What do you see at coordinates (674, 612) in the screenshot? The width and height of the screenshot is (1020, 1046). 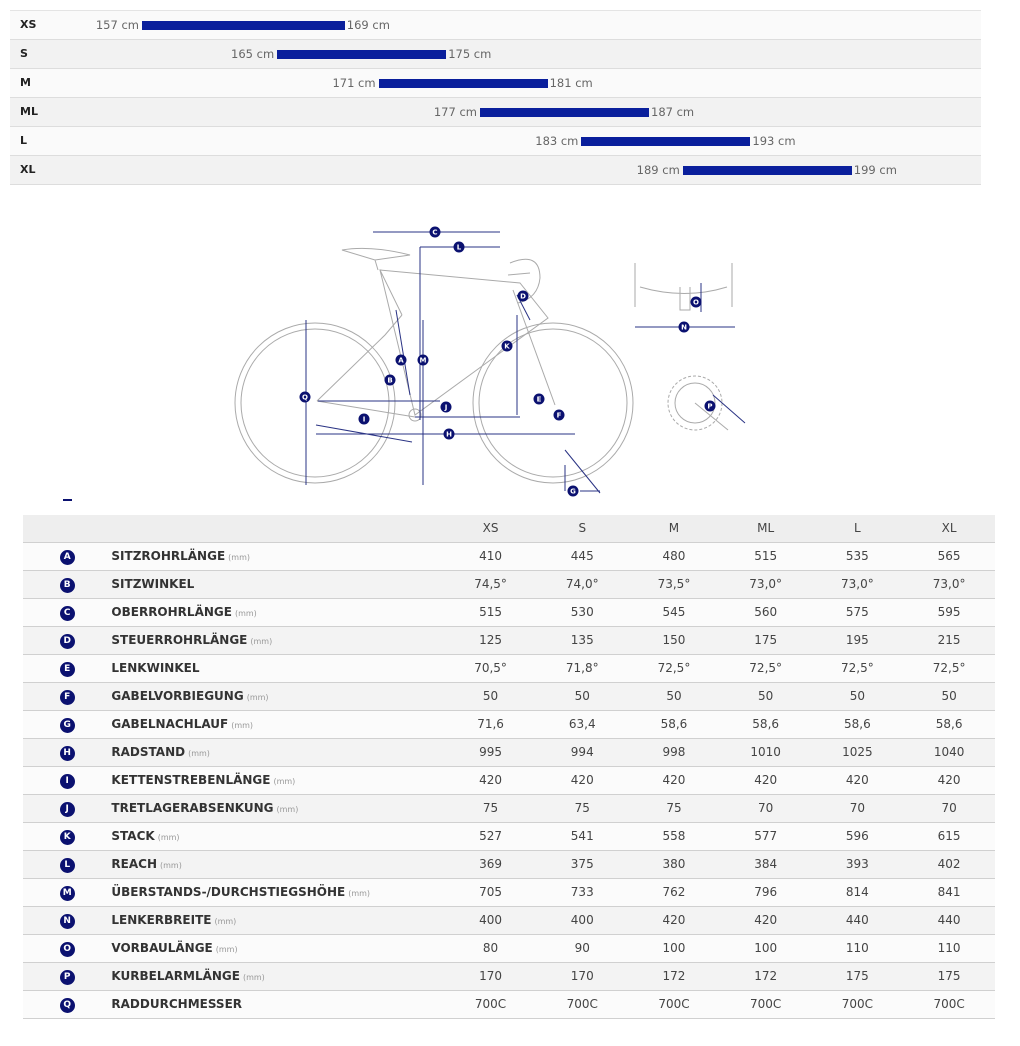 I see `measurement-value: 545` at bounding box center [674, 612].